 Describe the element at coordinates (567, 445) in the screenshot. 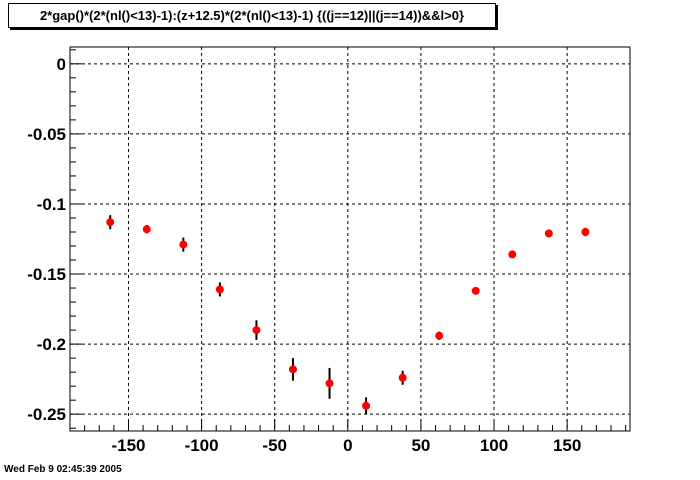

I see `x-tick-label: 150` at that location.